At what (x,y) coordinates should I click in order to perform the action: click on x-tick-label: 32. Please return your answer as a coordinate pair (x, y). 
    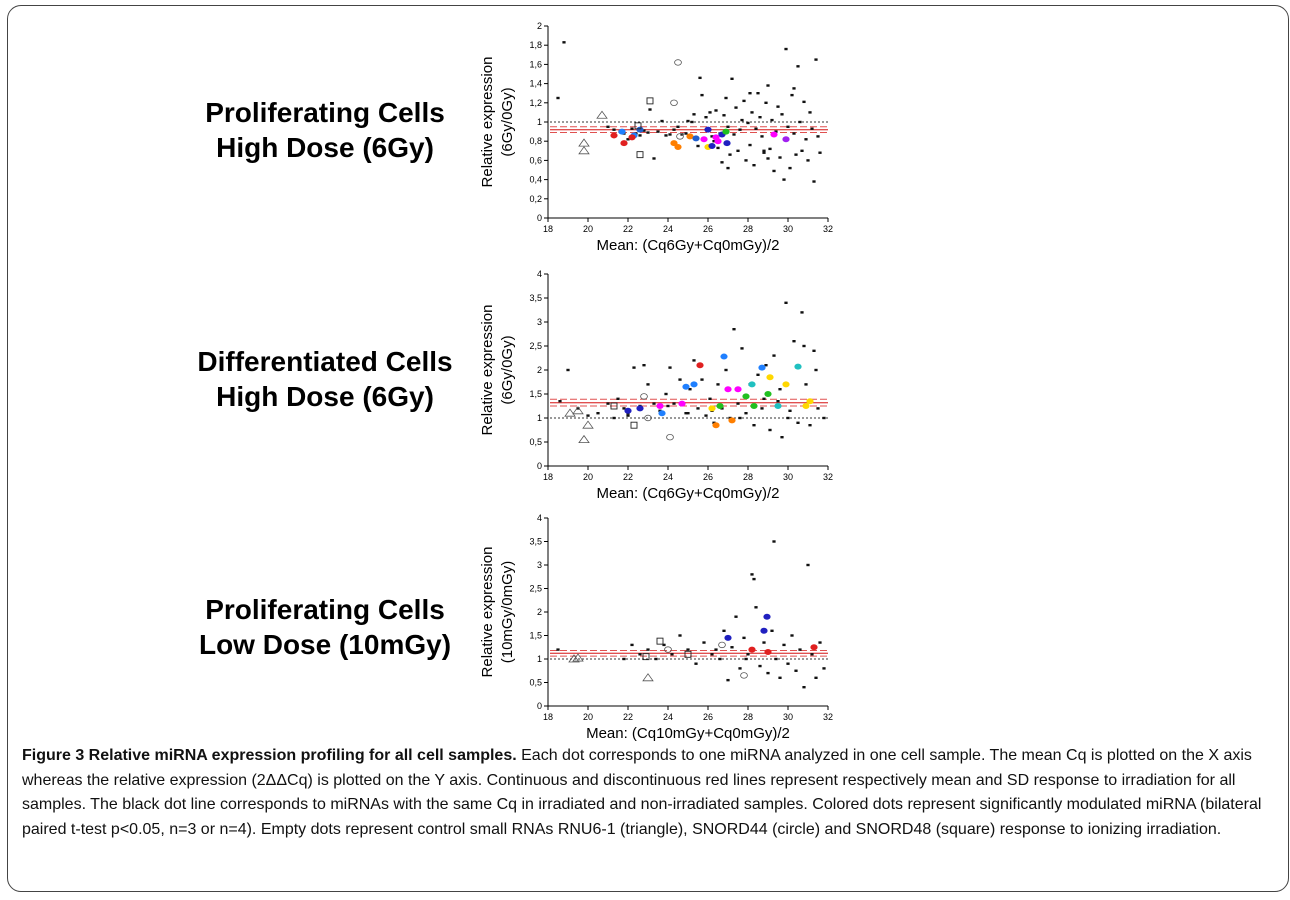
    Looking at the image, I should click on (828, 477).